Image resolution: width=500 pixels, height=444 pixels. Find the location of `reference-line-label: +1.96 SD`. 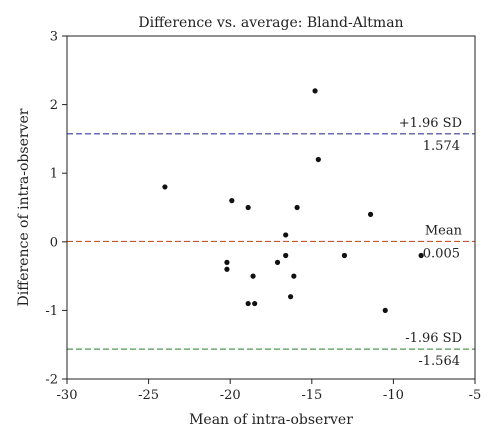

reference-line-label: +1.96 SD is located at coordinates (430, 123).